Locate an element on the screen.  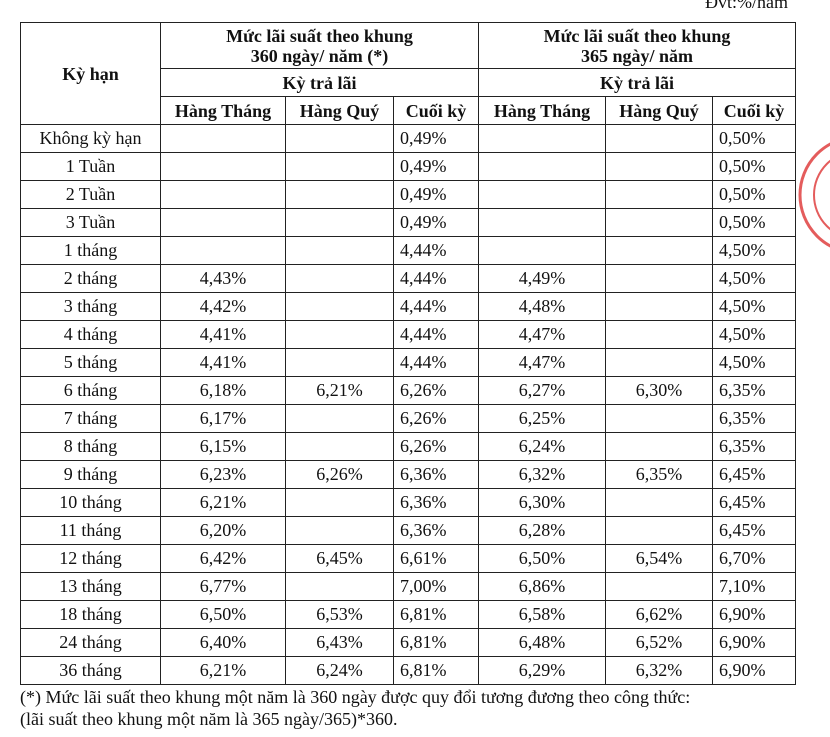
rate-cell: 4,43% is located at coordinates (223, 278).